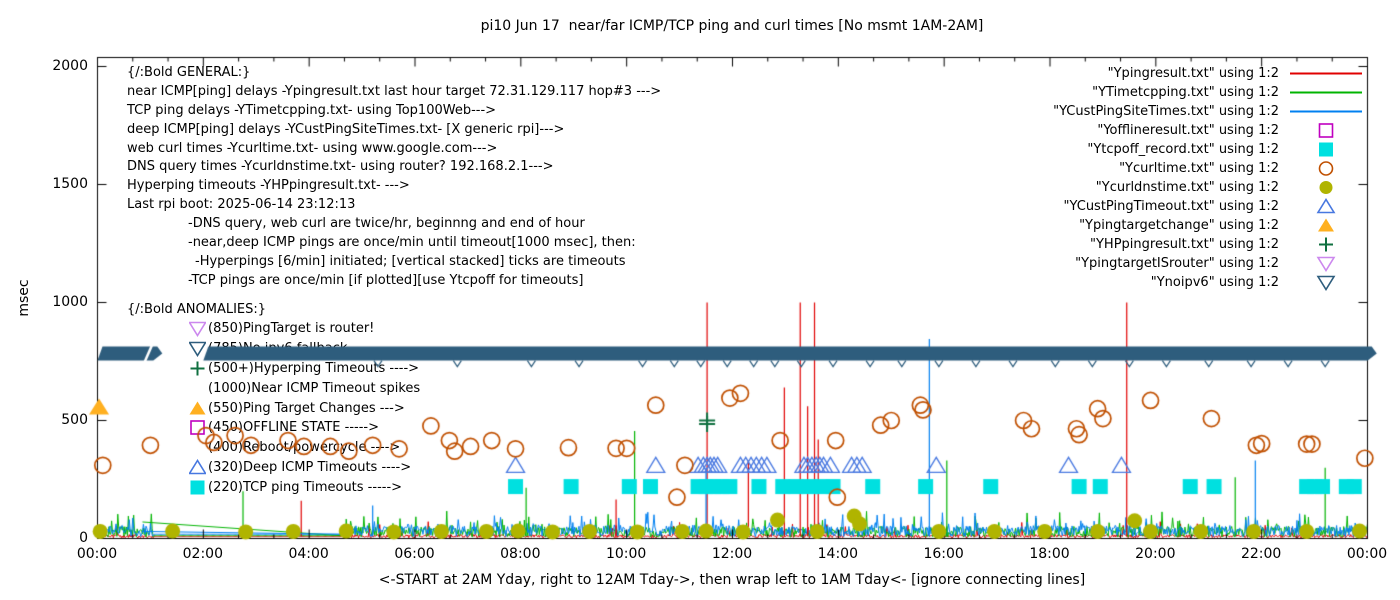 The width and height of the screenshot is (1400, 600). What do you see at coordinates (414, 554) in the screenshot?
I see `x-tick-label: 06:00` at bounding box center [414, 554].